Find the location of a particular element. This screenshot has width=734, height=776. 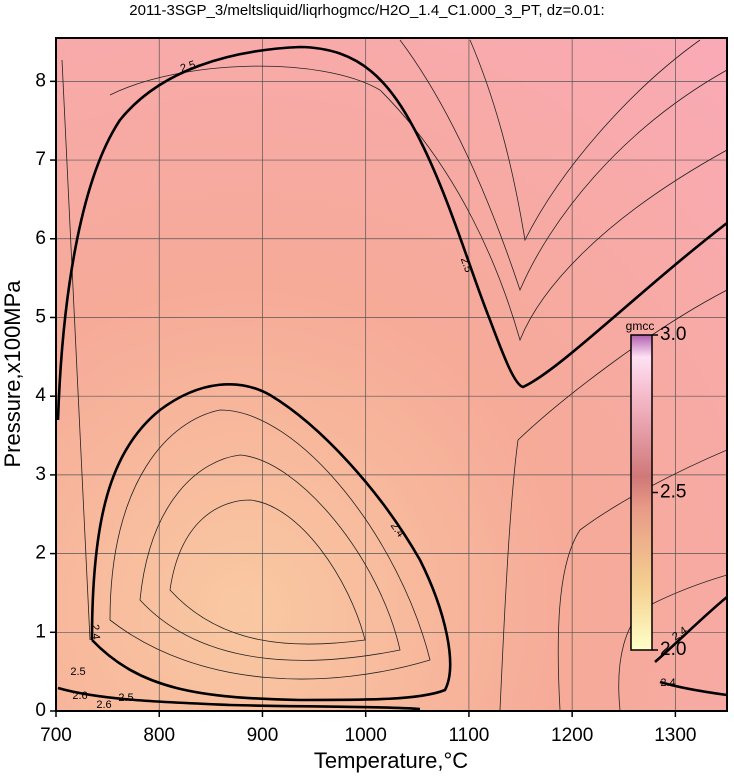

y-tick-label: 0 is located at coordinates (40, 710).